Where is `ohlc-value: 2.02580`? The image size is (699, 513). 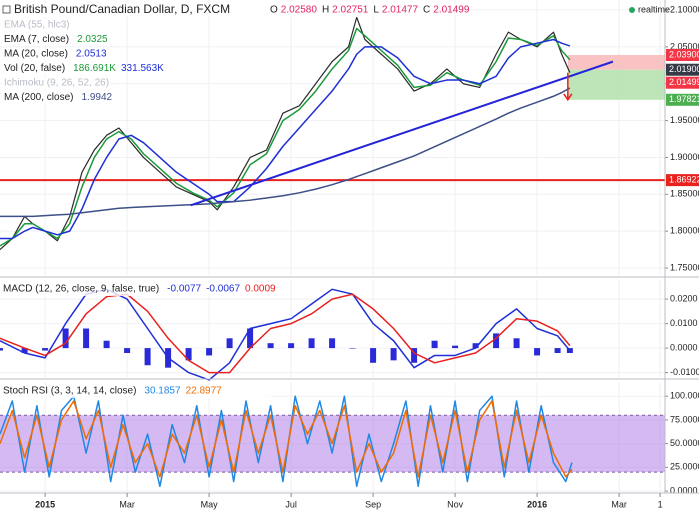
ohlc-value: 2.02580 is located at coordinates (299, 10).